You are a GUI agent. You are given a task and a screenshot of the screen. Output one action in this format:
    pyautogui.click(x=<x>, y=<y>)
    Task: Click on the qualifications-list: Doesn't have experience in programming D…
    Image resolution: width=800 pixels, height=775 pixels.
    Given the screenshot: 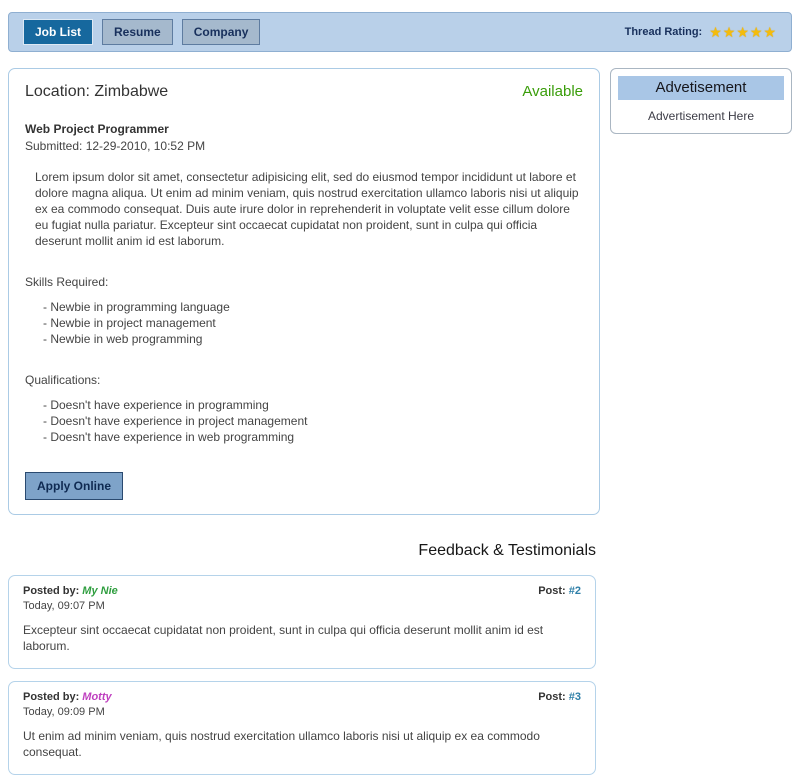 What is the action you would take?
    pyautogui.click(x=304, y=421)
    